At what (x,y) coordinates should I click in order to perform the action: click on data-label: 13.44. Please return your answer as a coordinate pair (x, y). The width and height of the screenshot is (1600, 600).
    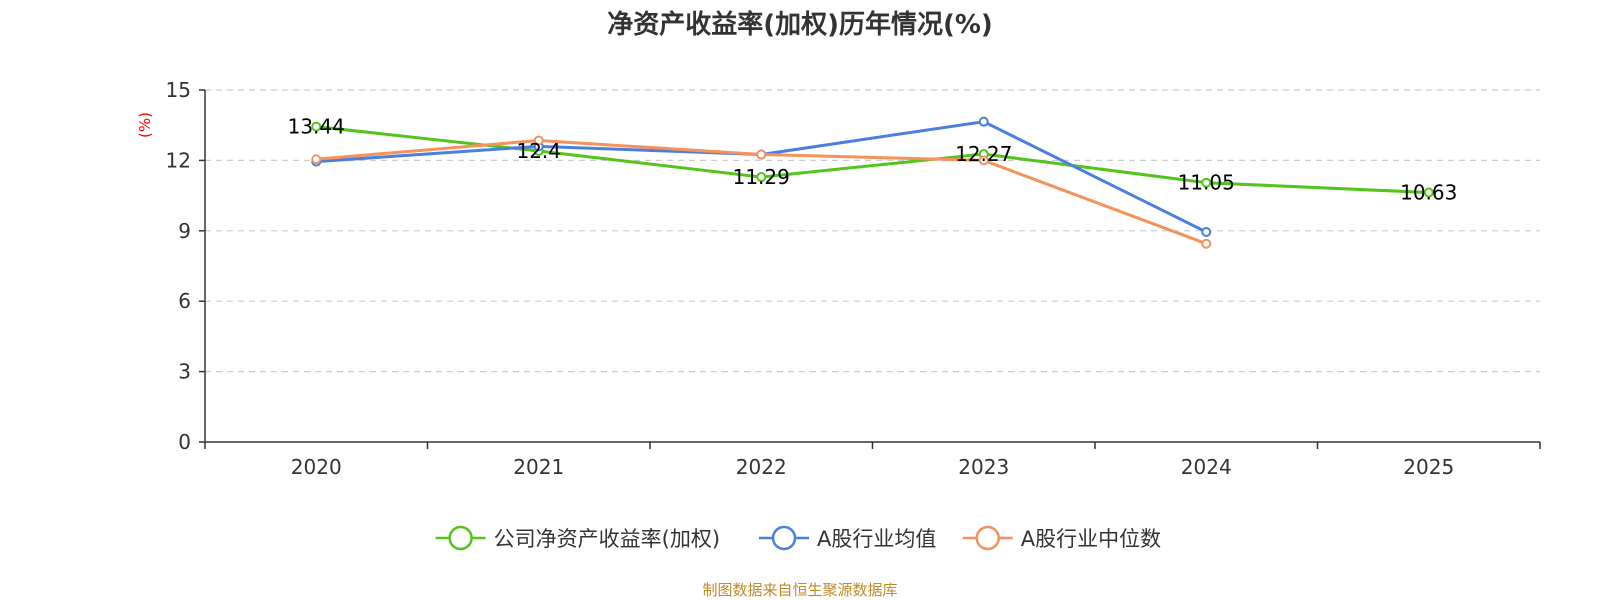
    Looking at the image, I should click on (316, 127).